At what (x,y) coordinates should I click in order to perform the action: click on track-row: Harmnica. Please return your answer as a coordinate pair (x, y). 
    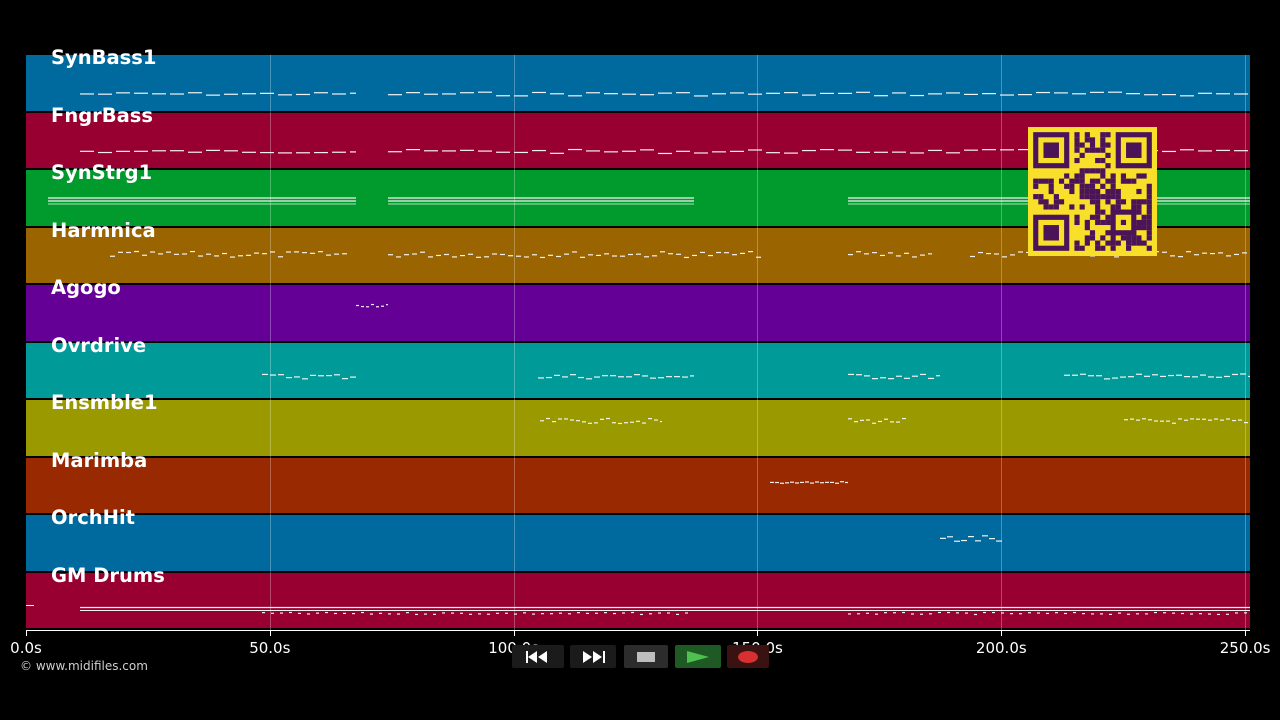
    Looking at the image, I should click on (638, 252).